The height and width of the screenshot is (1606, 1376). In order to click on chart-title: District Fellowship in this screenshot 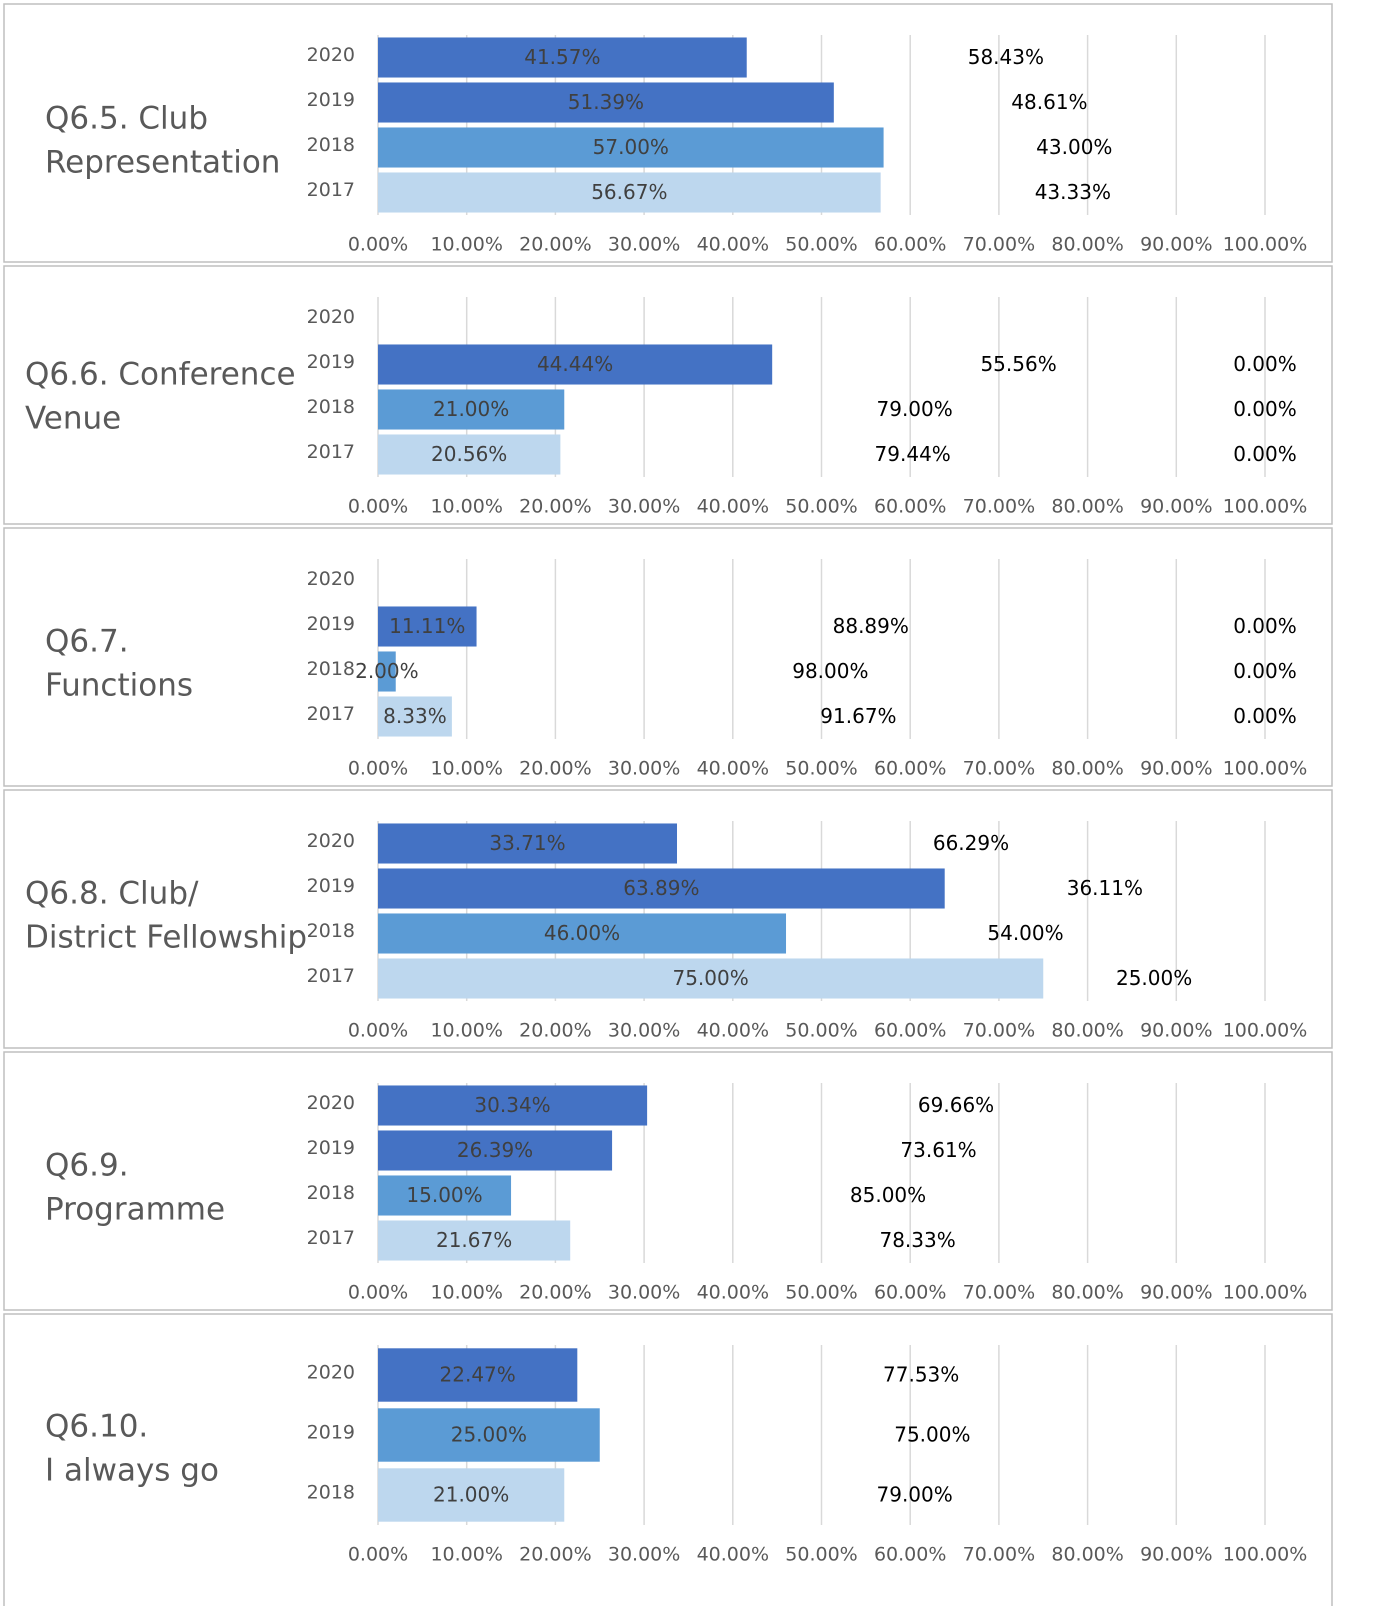, I will do `click(166, 938)`.